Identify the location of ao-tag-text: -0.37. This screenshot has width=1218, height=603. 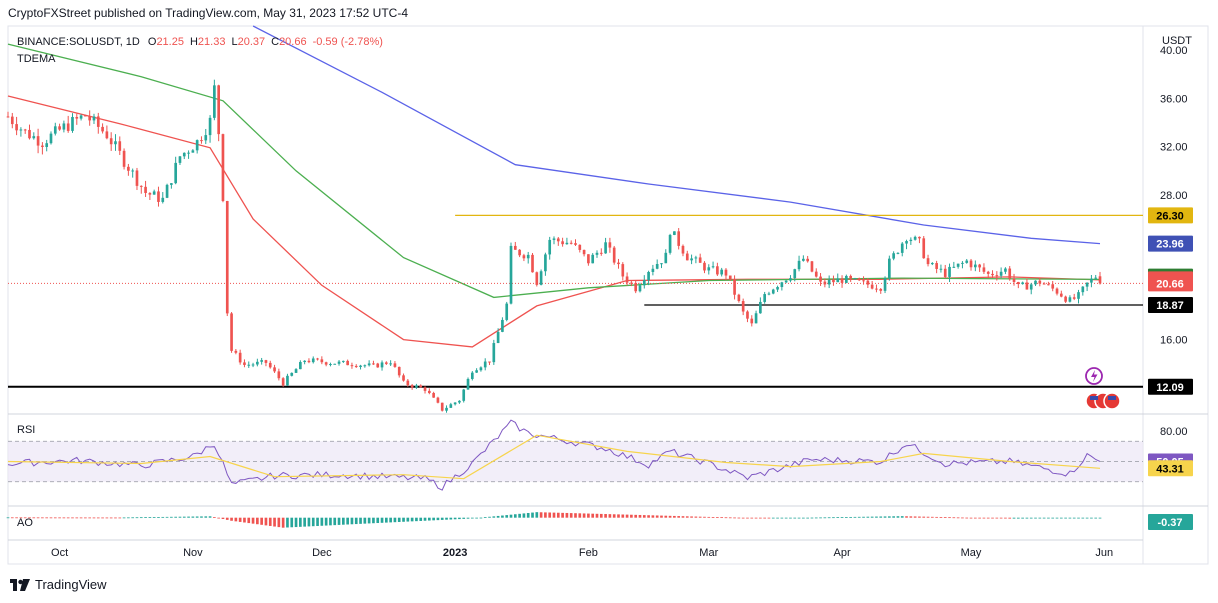
(1169, 523).